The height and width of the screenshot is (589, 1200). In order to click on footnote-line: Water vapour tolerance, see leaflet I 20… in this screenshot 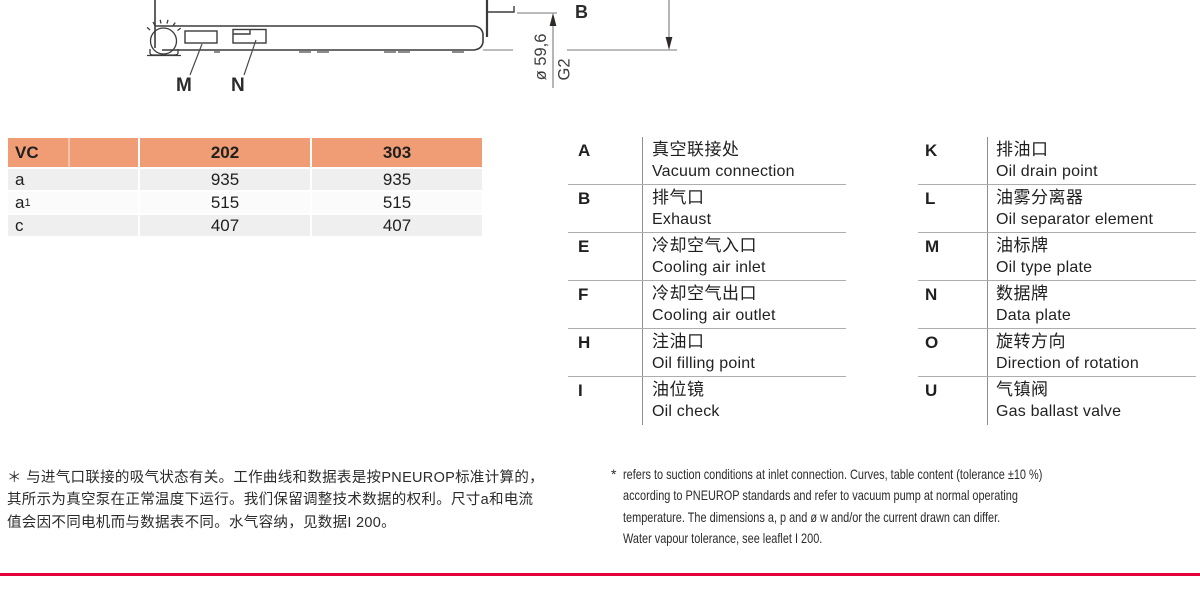, I will do `click(723, 537)`.